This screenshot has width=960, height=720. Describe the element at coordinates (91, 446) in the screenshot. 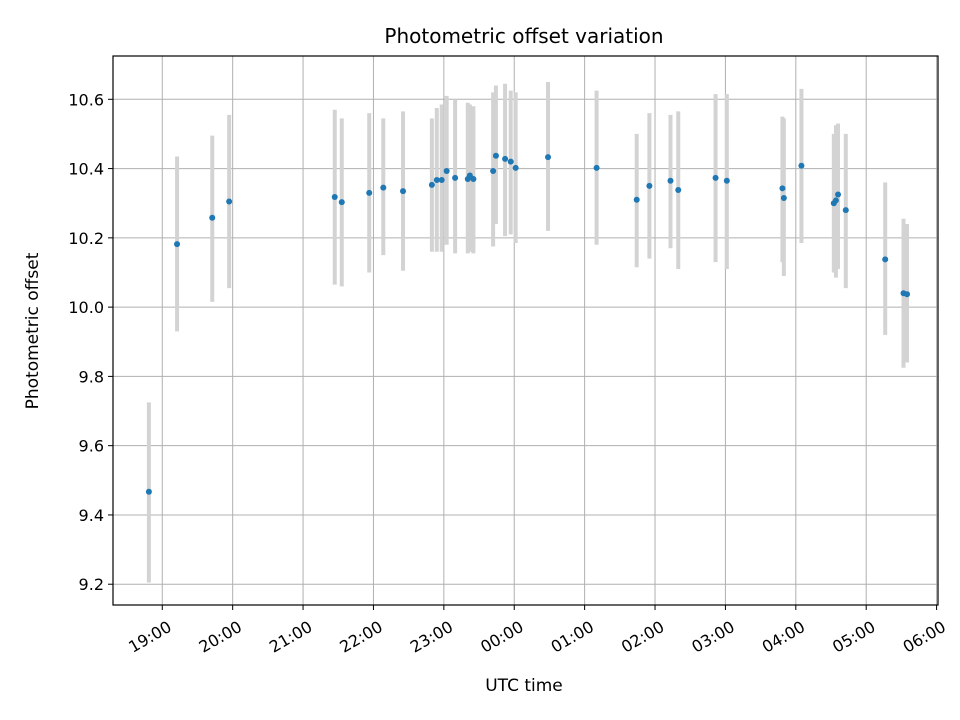

I see `y-tick-label: 9.6` at that location.